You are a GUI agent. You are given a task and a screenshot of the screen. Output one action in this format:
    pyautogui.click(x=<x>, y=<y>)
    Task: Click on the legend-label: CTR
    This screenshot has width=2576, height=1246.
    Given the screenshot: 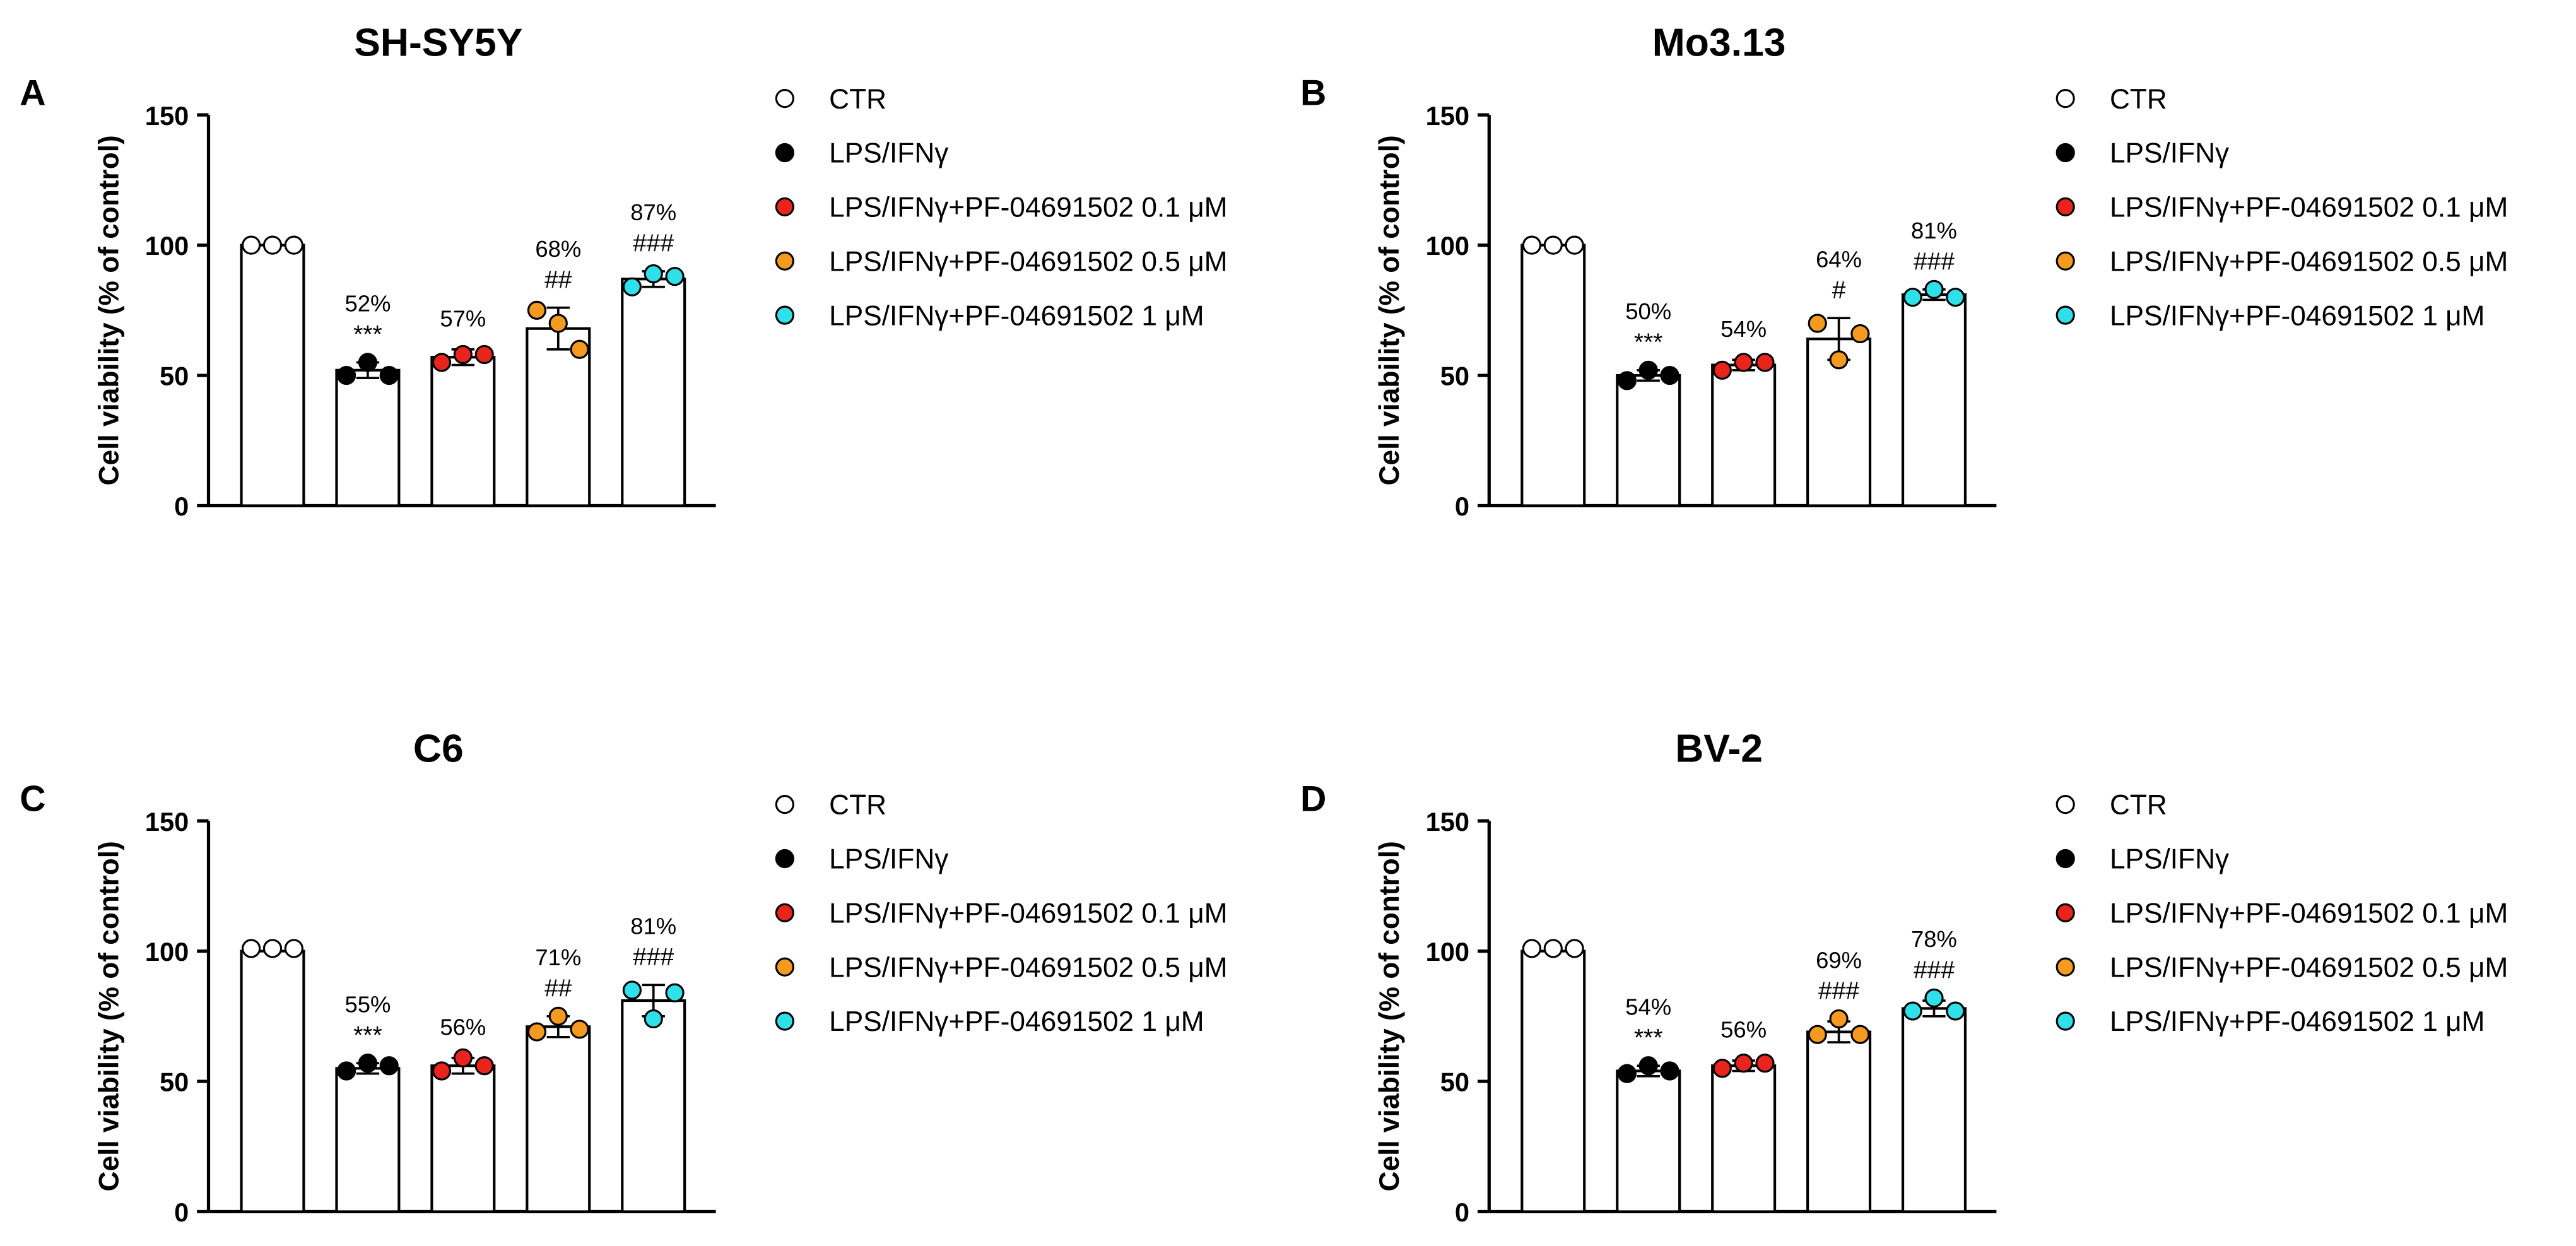 What is the action you would take?
    pyautogui.click(x=858, y=99)
    